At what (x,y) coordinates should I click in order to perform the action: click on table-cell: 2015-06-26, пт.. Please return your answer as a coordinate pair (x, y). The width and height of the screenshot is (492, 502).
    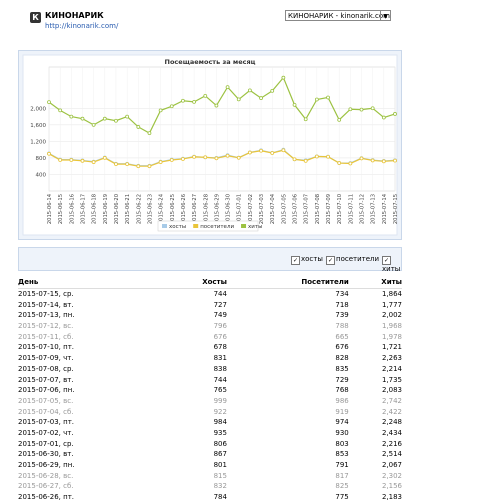
    Looking at the image, I should click on (46, 497).